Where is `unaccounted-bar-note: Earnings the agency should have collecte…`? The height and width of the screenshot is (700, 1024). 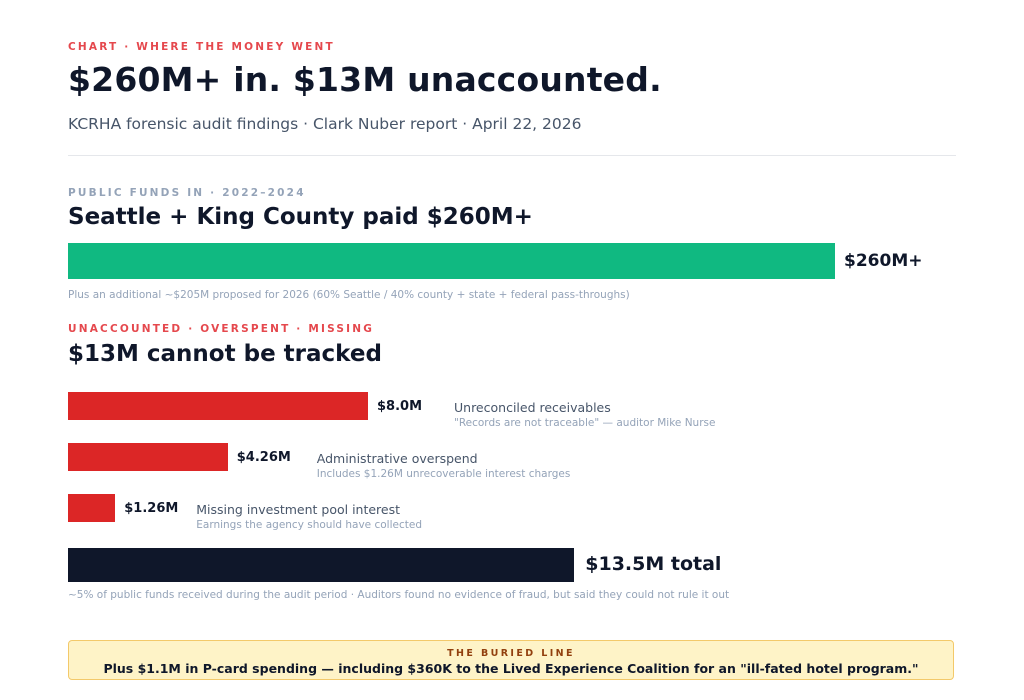 unaccounted-bar-note: Earnings the agency should have collecte… is located at coordinates (309, 525).